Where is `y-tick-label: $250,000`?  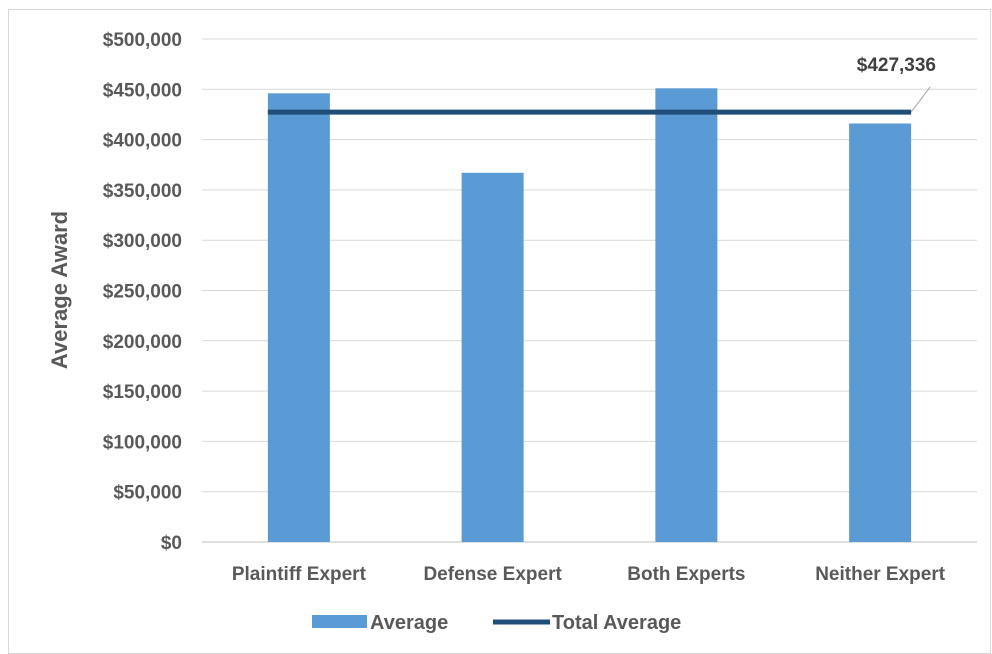
y-tick-label: $250,000 is located at coordinates (142, 292).